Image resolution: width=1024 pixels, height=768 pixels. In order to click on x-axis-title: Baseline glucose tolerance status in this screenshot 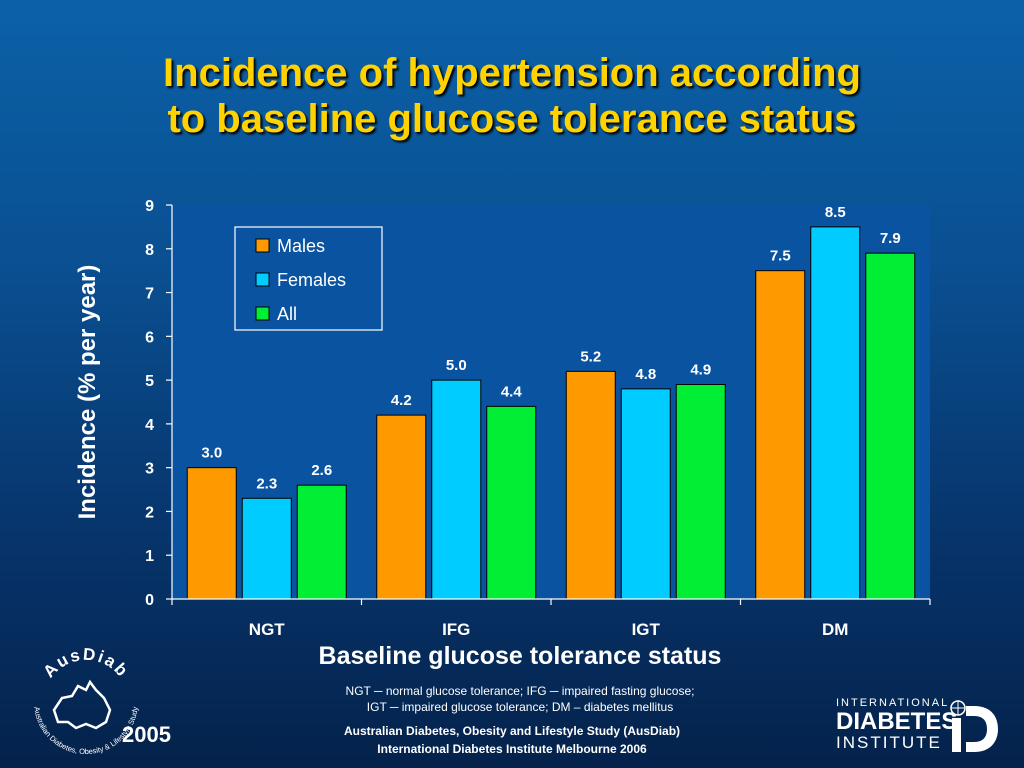, I will do `click(520, 656)`.